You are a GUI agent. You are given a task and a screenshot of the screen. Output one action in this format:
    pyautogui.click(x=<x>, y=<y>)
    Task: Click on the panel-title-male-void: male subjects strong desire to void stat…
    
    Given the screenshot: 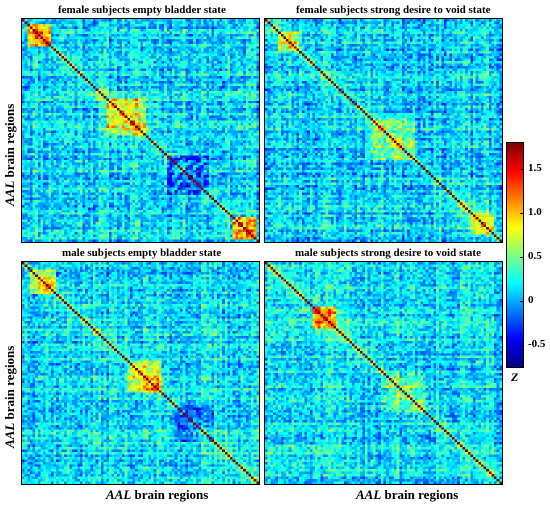 What is the action you would take?
    pyautogui.click(x=388, y=253)
    